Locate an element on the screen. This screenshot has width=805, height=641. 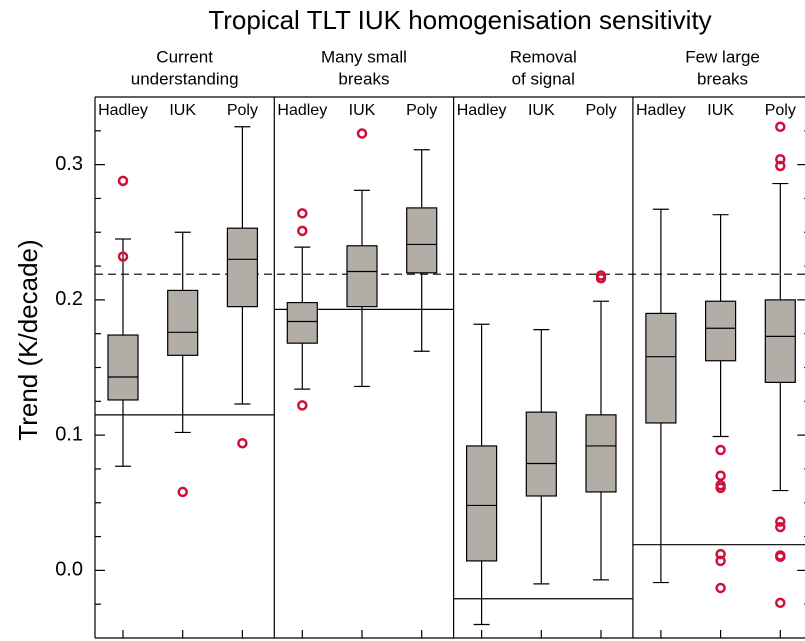
panel-title: understanding is located at coordinates (185, 78).